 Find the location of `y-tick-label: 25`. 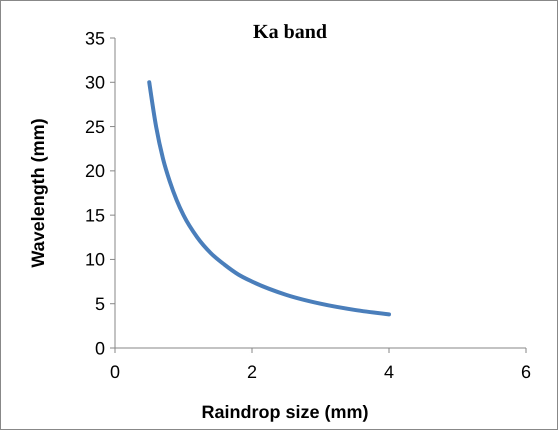

y-tick-label: 25 is located at coordinates (94, 126).